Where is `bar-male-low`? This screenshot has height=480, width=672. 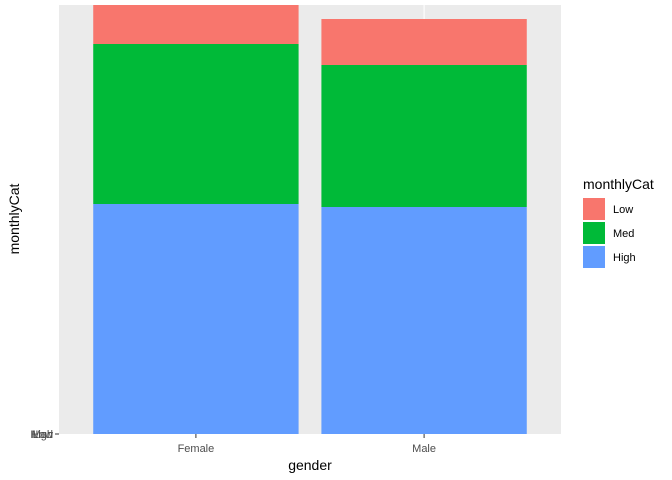
bar-male-low is located at coordinates (424, 42).